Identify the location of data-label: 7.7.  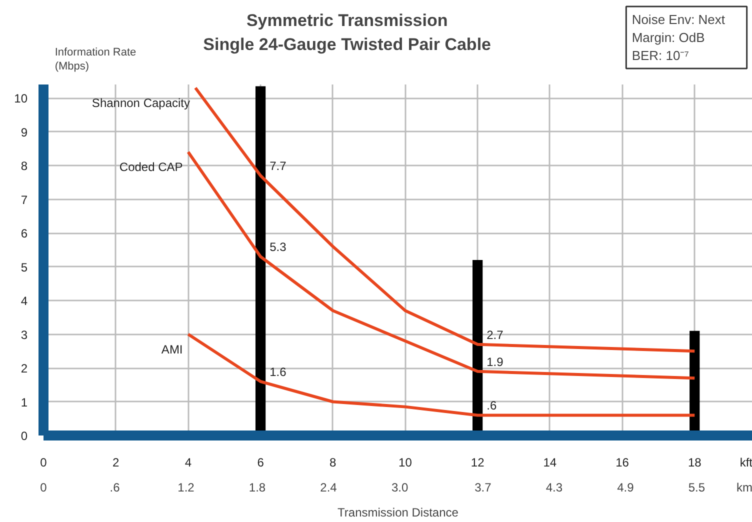
(278, 166).